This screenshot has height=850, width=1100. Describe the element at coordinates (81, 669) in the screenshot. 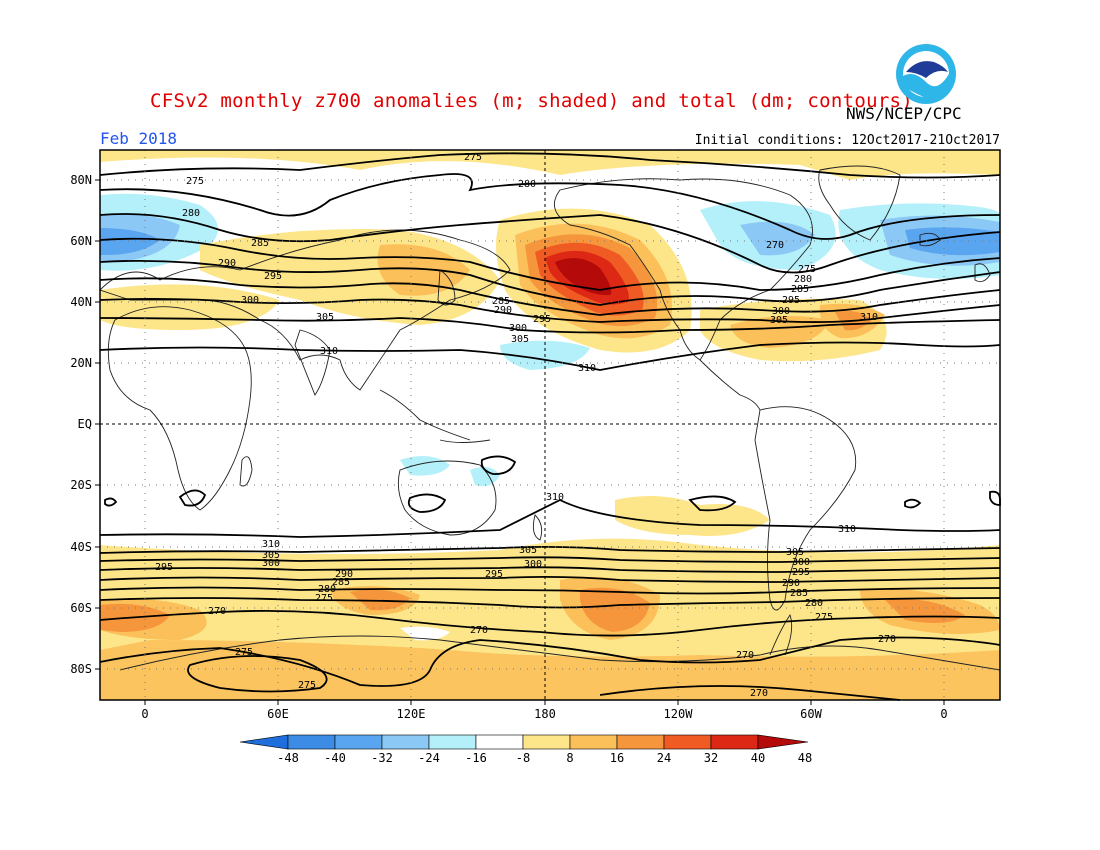

I see `y-tick-label: 80S` at that location.